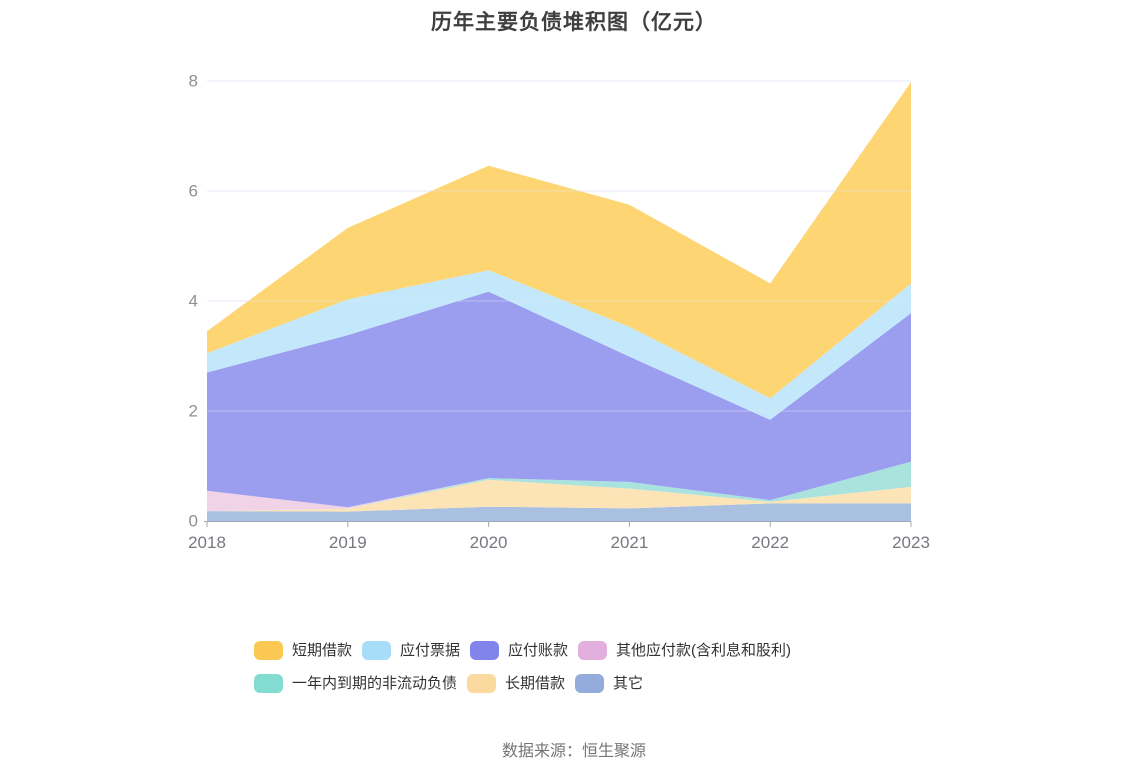 This screenshot has width=1148, height=776. I want to click on legend-item-短期借款: 短期借款, so click(303, 650).